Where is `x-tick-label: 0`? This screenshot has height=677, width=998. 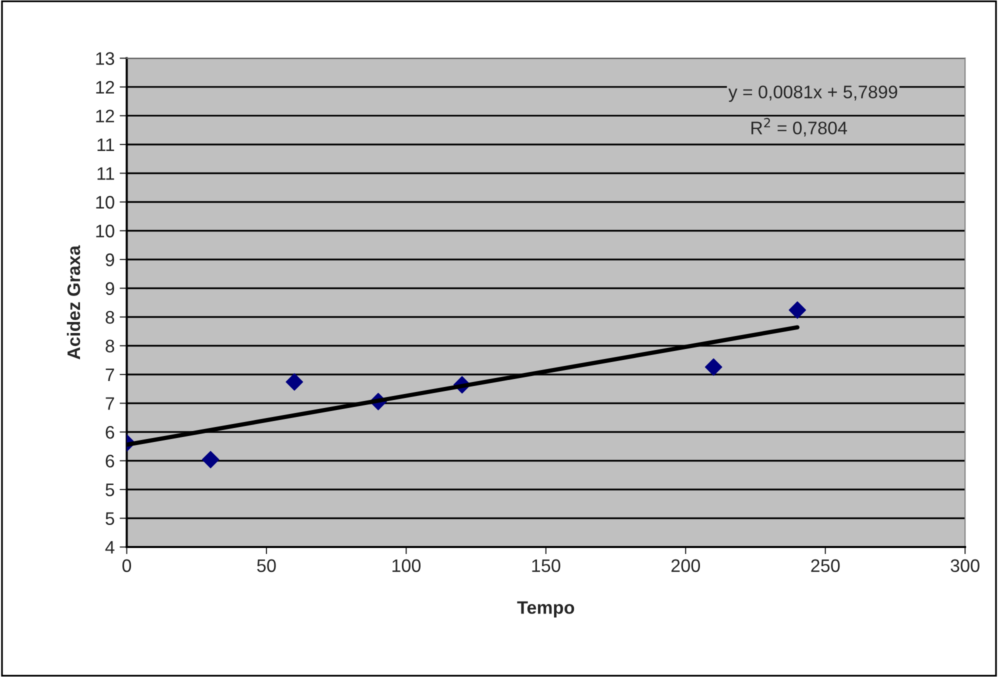 x-tick-label: 0 is located at coordinates (127, 565).